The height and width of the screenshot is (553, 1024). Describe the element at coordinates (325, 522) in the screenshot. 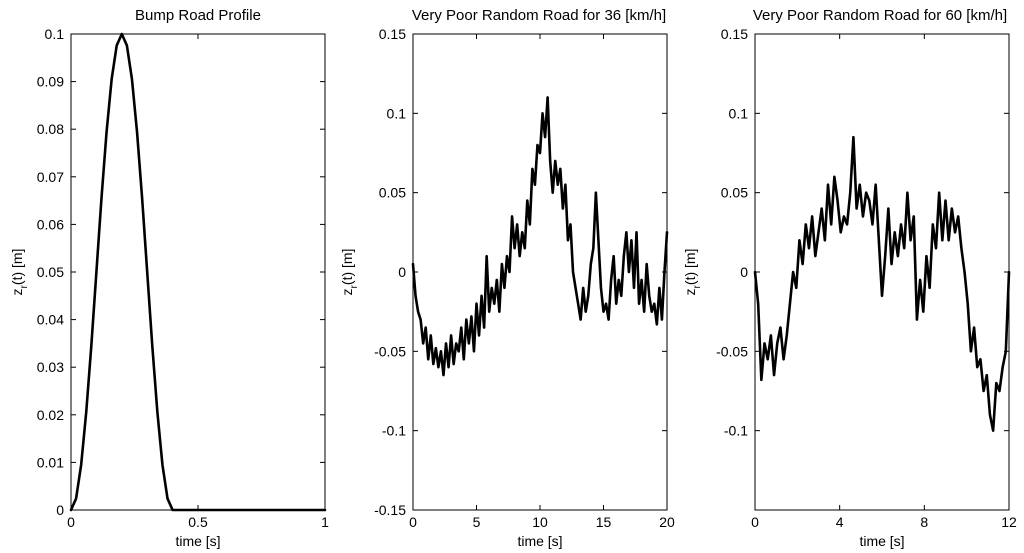

I see `x-tick-label: 1` at that location.